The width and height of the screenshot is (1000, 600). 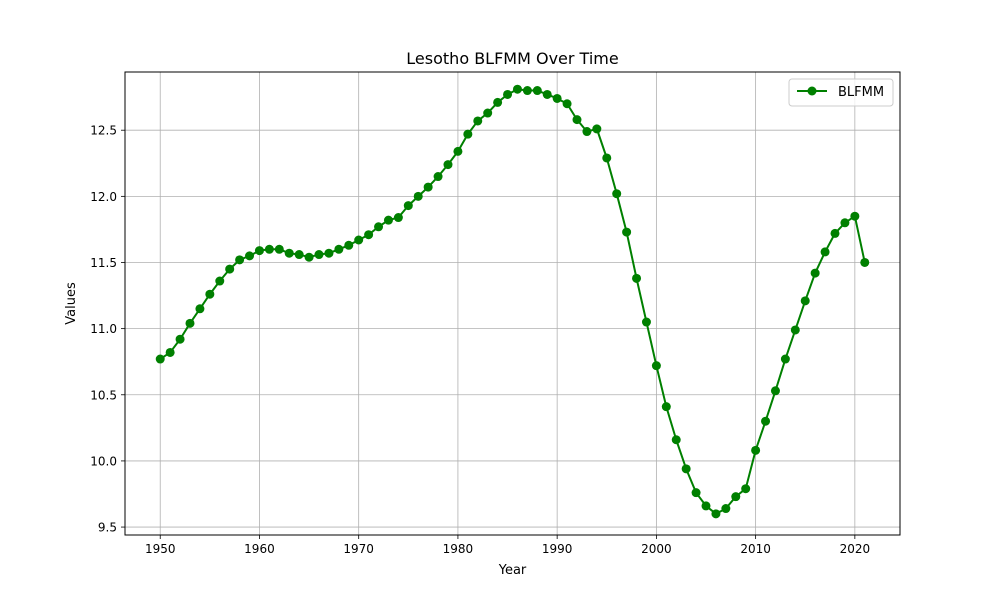 I want to click on y-tick-label: 12.5, so click(x=103, y=131).